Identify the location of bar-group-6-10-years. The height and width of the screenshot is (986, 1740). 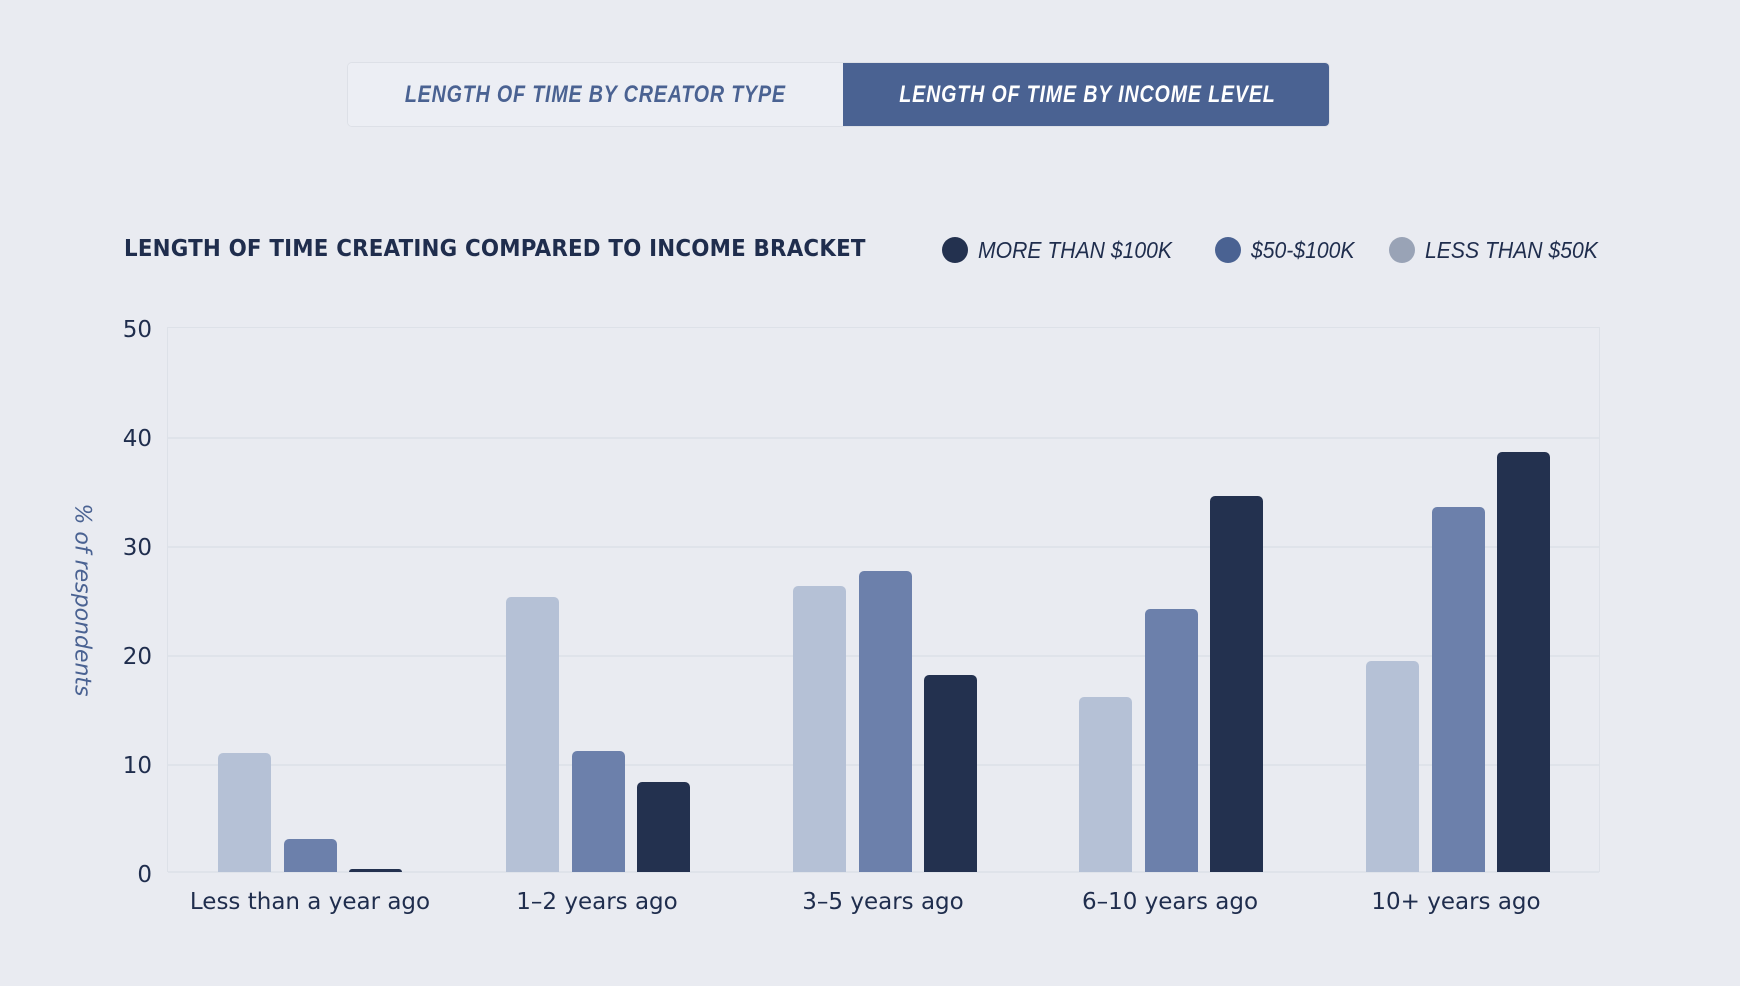
(1171, 600).